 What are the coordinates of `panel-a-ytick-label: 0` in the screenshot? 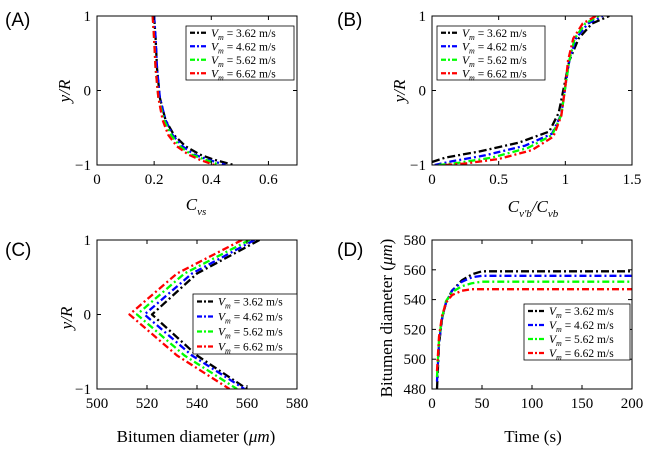 It's located at (88, 92).